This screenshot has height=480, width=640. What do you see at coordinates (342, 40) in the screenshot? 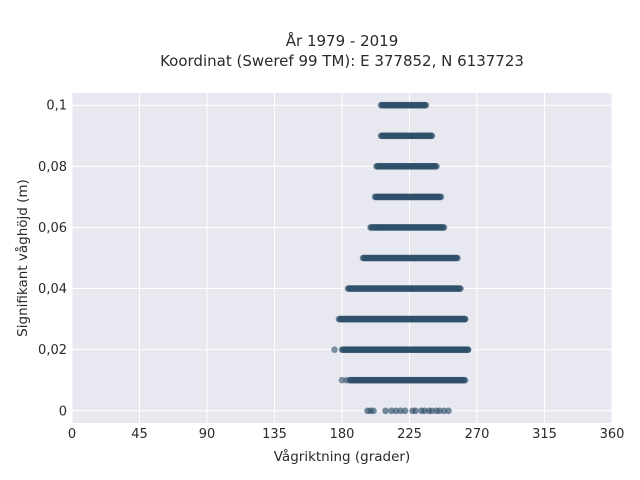
I see `chart-title-line1: År 1979 - 2019` at bounding box center [342, 40].